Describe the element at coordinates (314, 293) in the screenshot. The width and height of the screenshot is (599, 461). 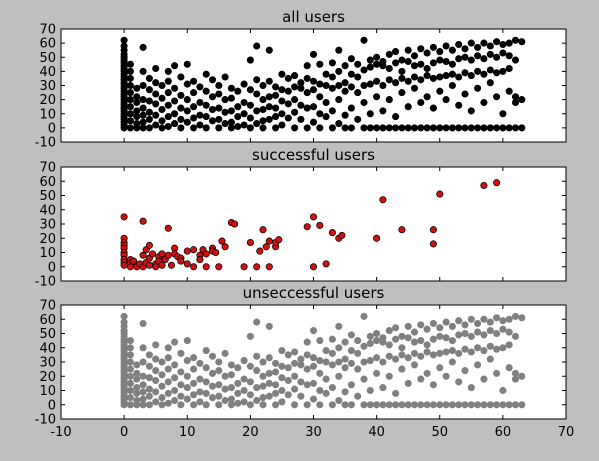
I see `chart-title: unseccessful users` at that location.